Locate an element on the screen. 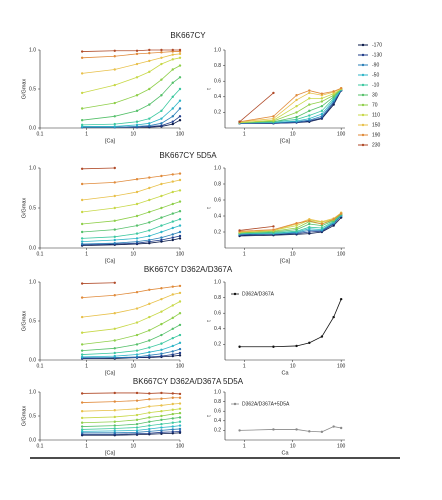 This screenshot has height=500, width=442. x-axis-label: [Ca] is located at coordinates (110, 453).